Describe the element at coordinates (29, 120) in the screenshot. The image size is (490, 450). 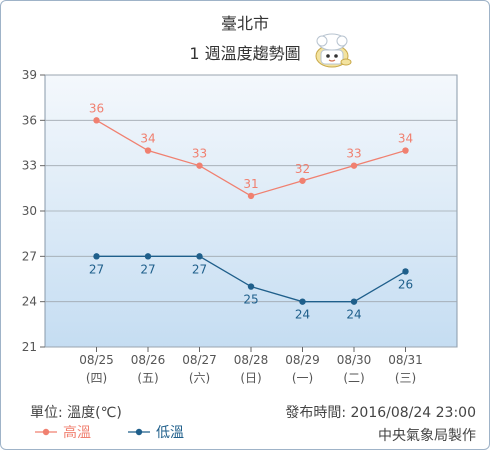
I see `y-tick-label: 36` at that location.